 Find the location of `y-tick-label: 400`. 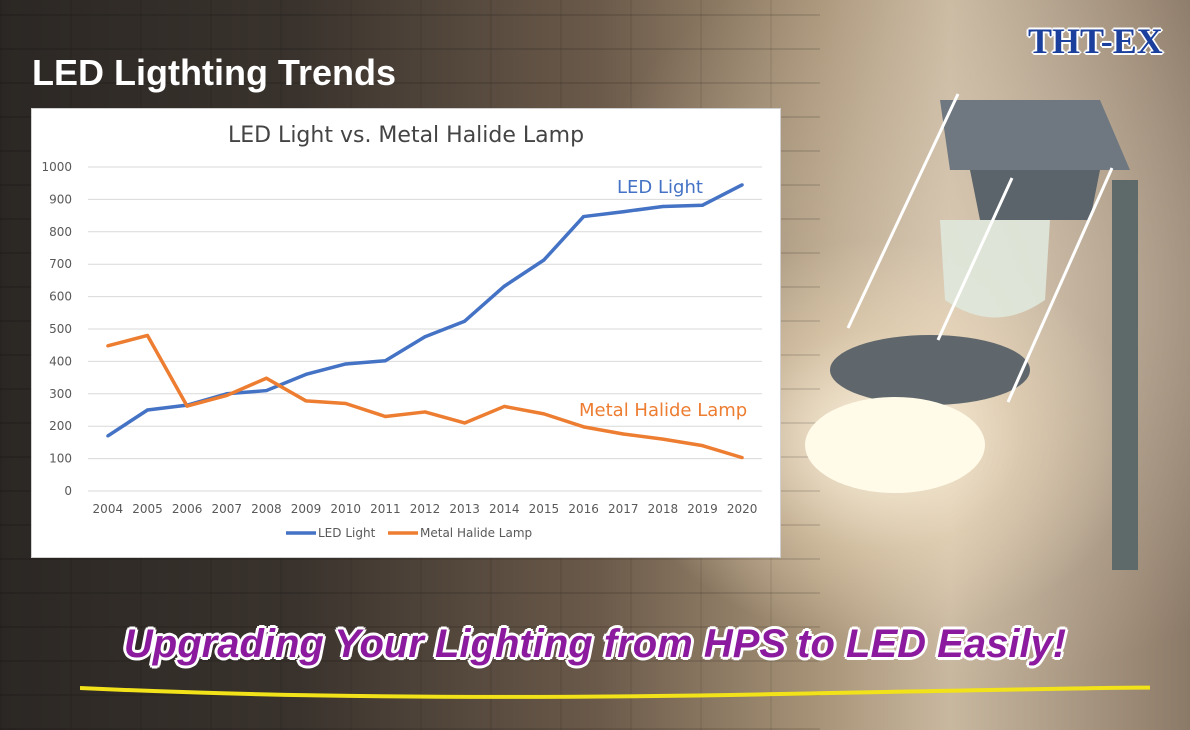

y-tick-label: 400 is located at coordinates (60, 361).